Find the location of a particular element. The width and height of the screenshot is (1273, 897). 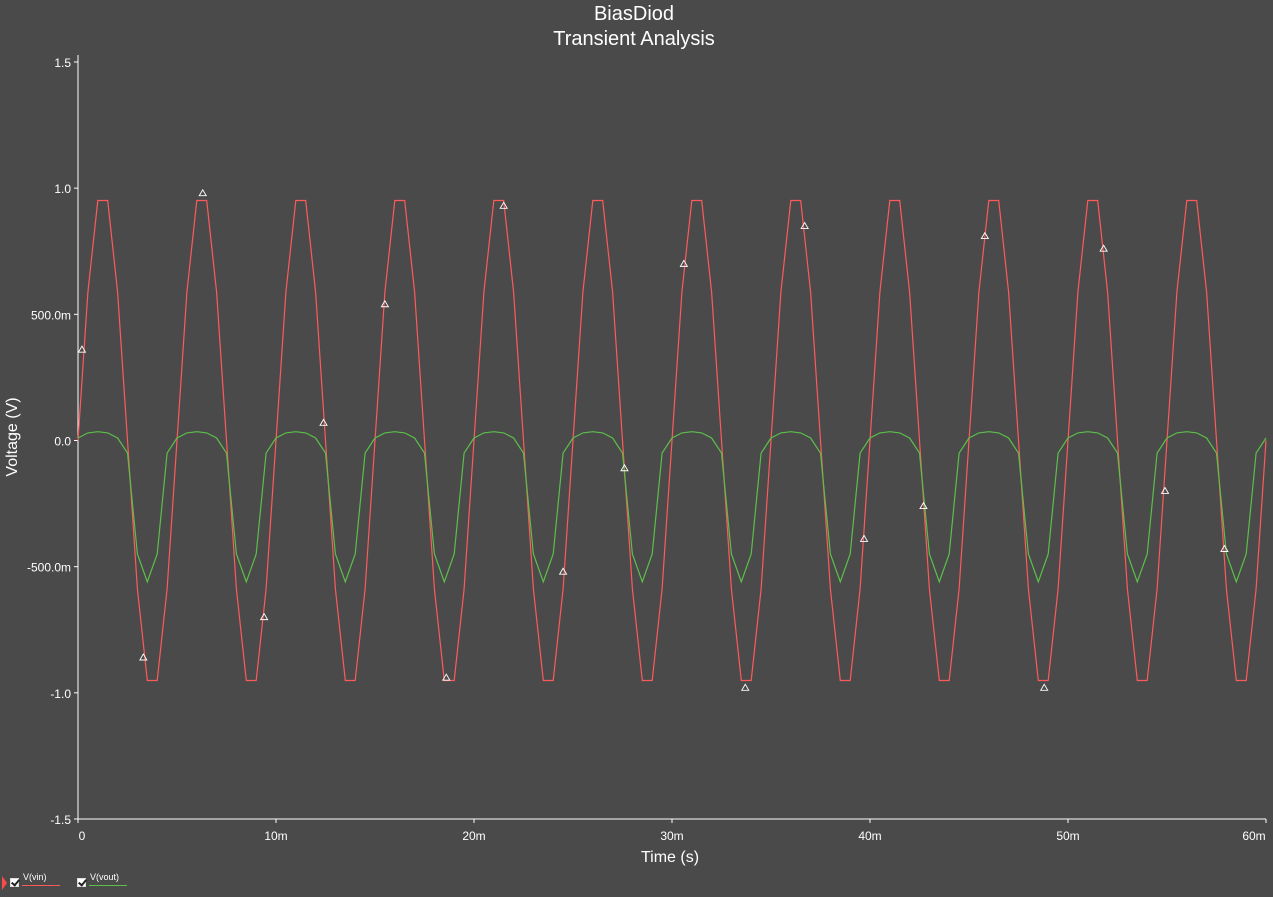

chart-subtitle: Transient Analysis is located at coordinates (634, 39).